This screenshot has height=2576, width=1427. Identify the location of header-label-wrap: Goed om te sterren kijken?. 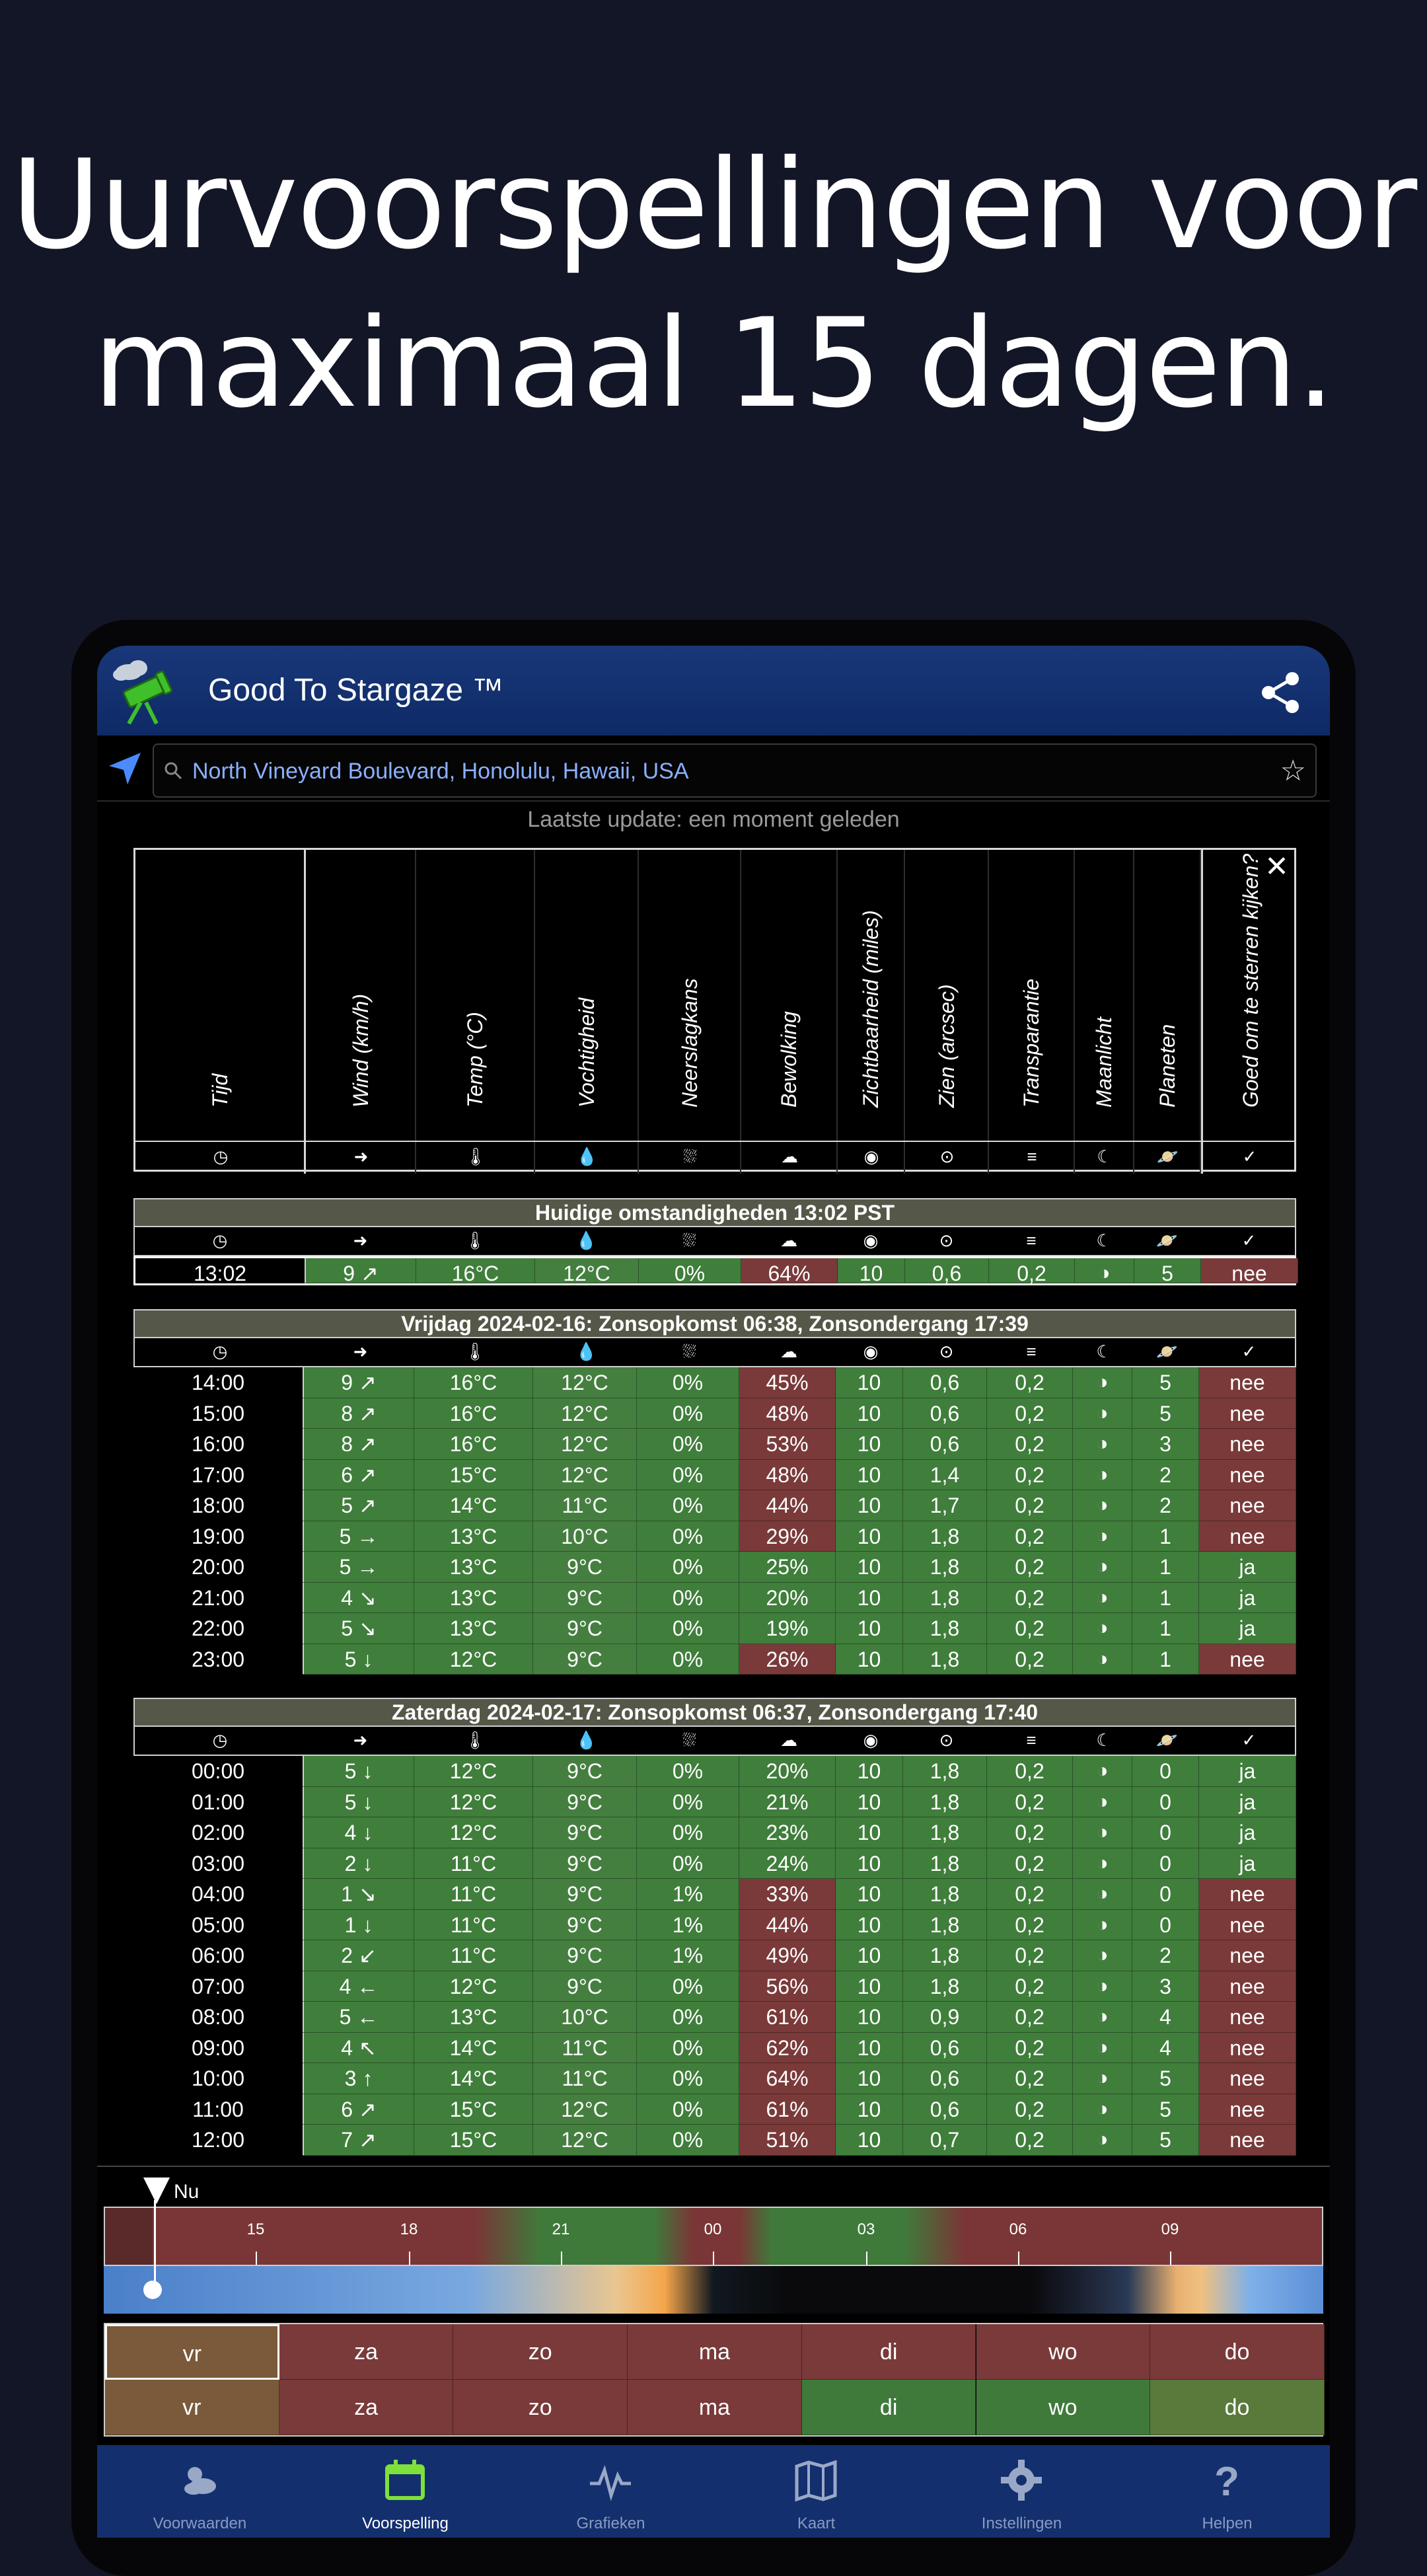
(1250, 995).